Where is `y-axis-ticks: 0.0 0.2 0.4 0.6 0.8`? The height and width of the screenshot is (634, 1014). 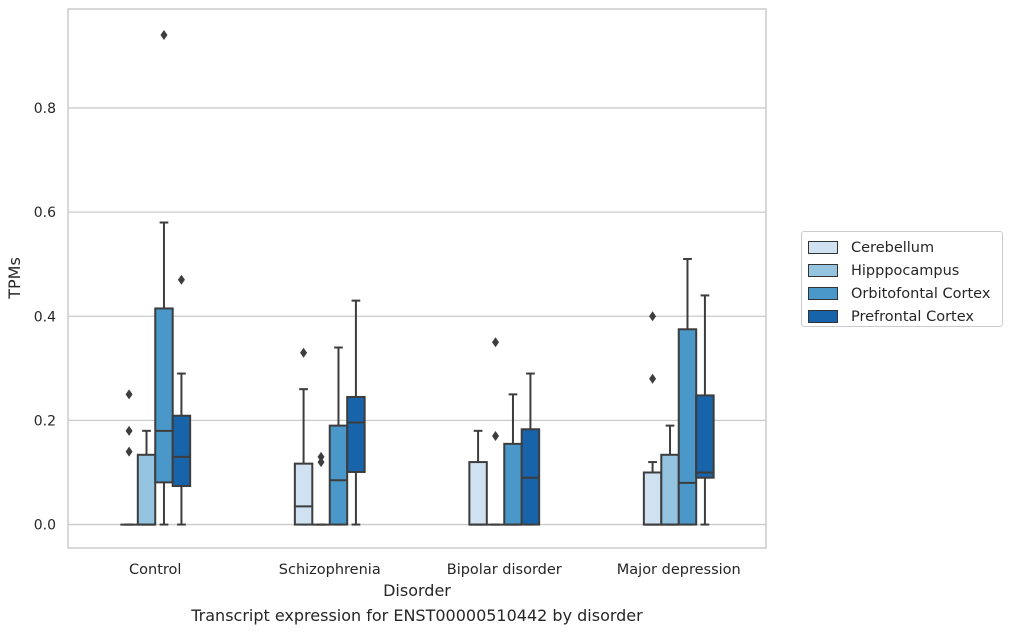 y-axis-ticks: 0.0 0.2 0.4 0.6 0.8 is located at coordinates (45, 317).